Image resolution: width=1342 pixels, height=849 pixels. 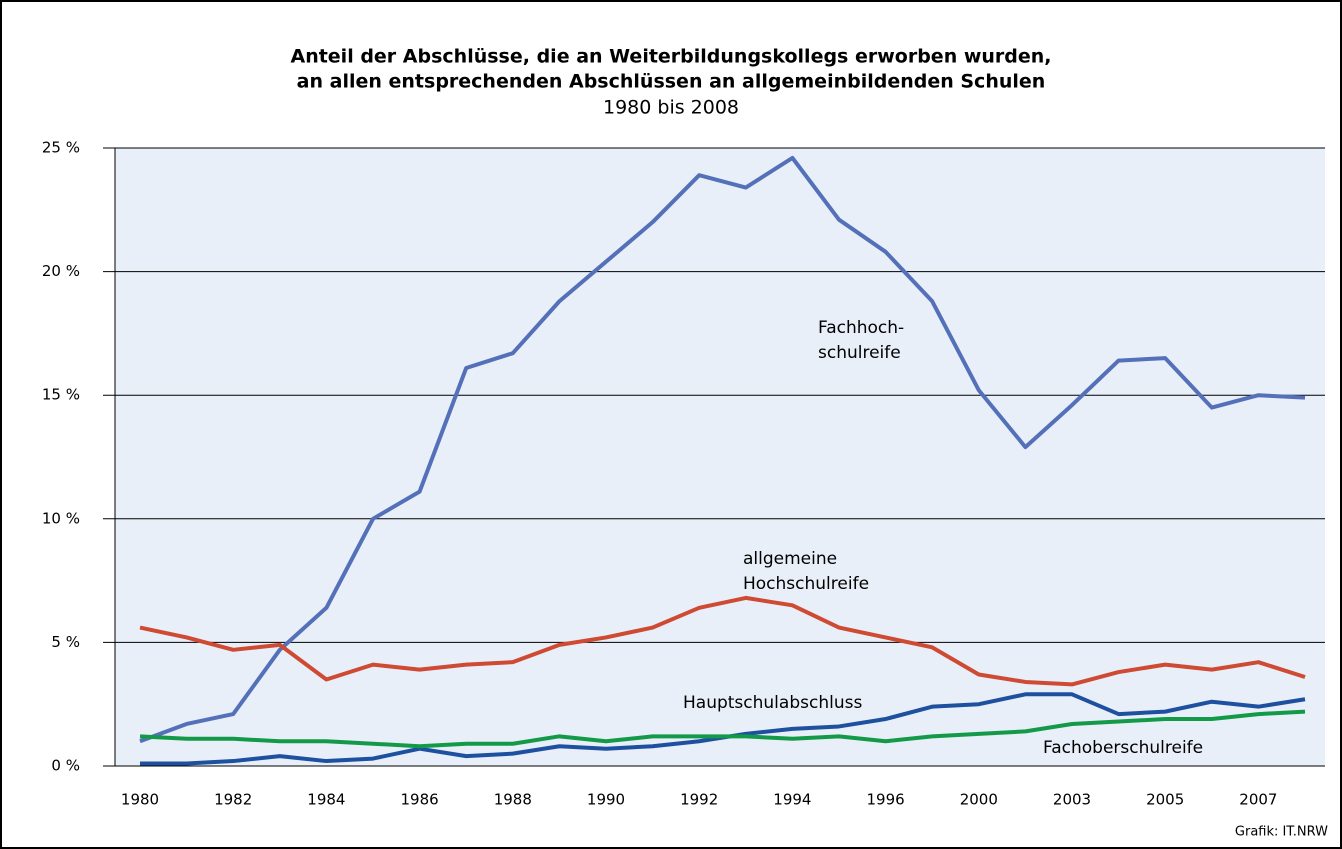 What do you see at coordinates (233, 800) in the screenshot?
I see `x-tick-label: 1982` at bounding box center [233, 800].